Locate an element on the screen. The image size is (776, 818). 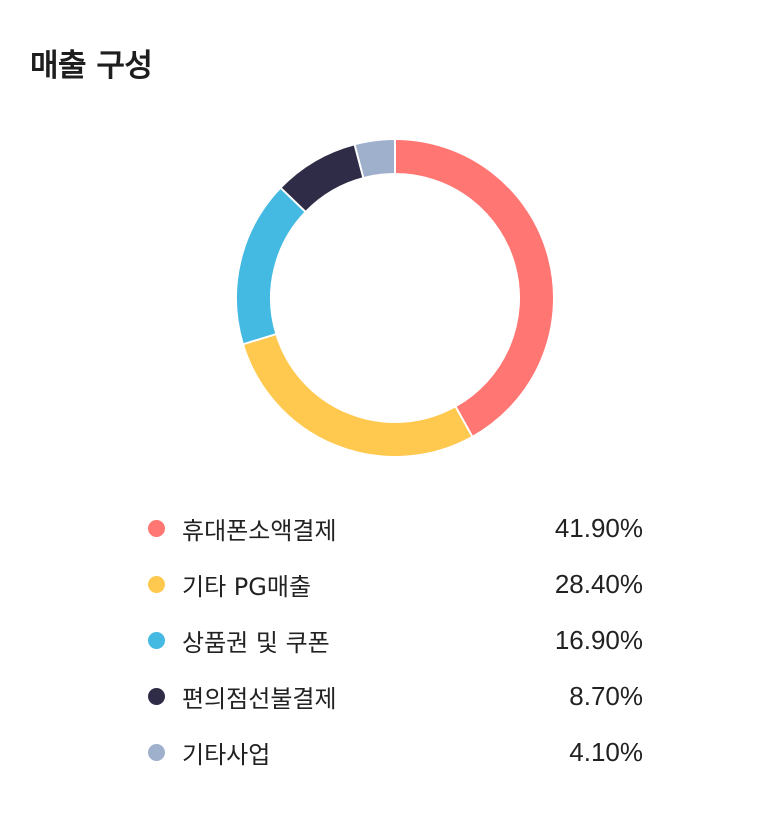
legend-percent: 8.70% is located at coordinates (606, 695).